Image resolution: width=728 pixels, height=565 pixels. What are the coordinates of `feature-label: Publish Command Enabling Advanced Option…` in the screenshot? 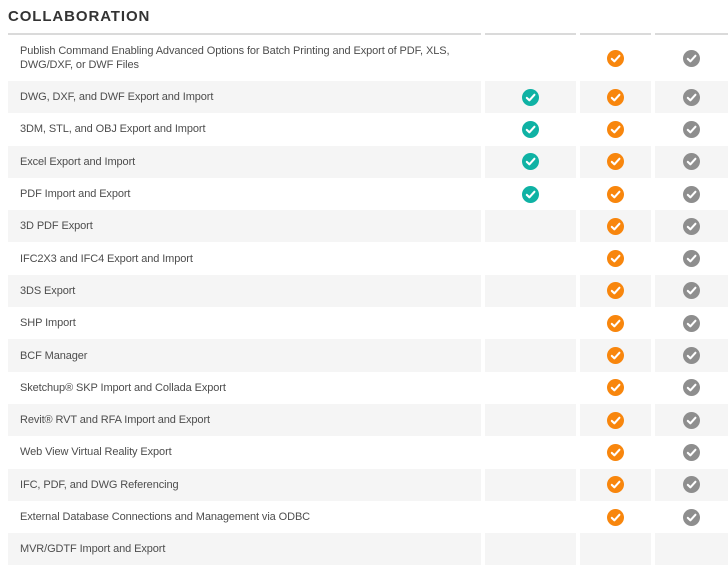 It's located at (235, 58).